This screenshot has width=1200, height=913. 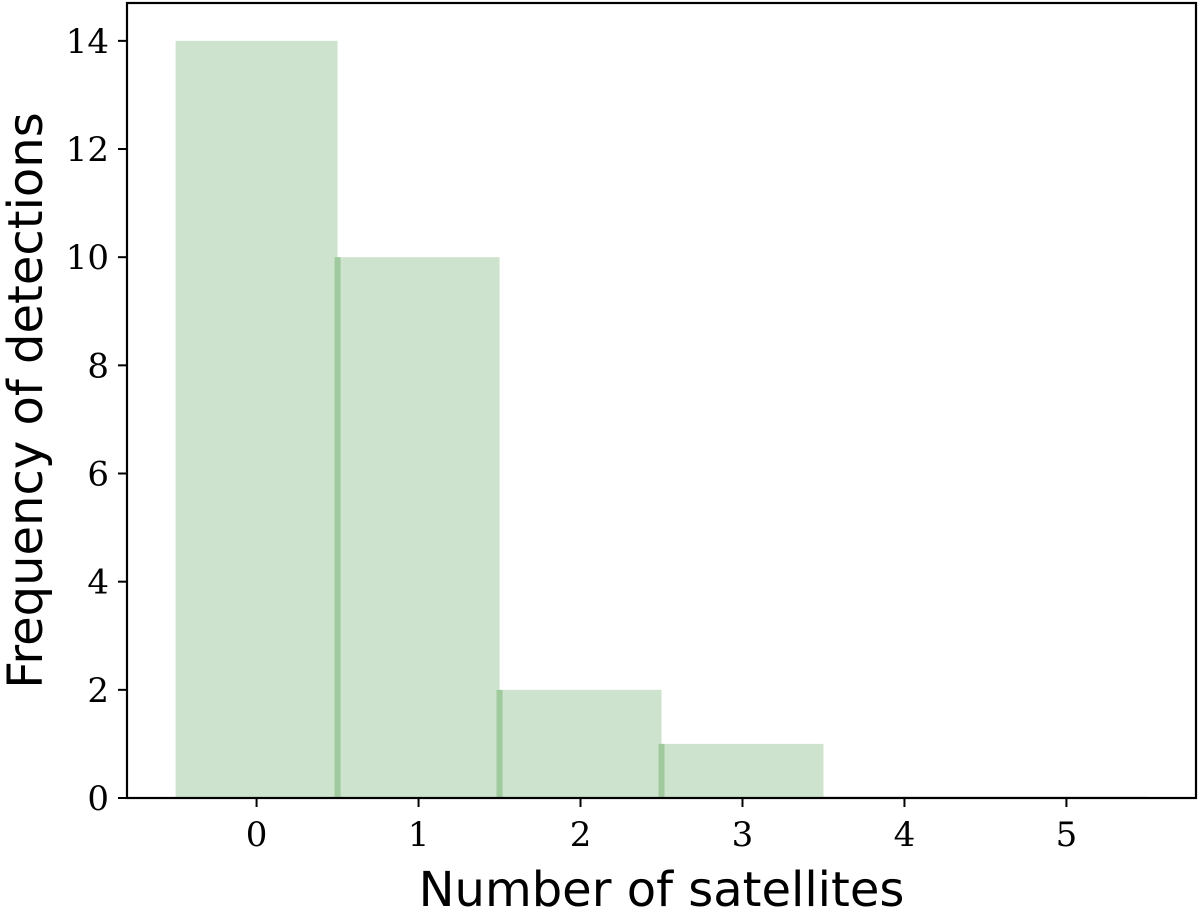 What do you see at coordinates (662, 887) in the screenshot?
I see `x-axis-title: Number of satellites` at bounding box center [662, 887].